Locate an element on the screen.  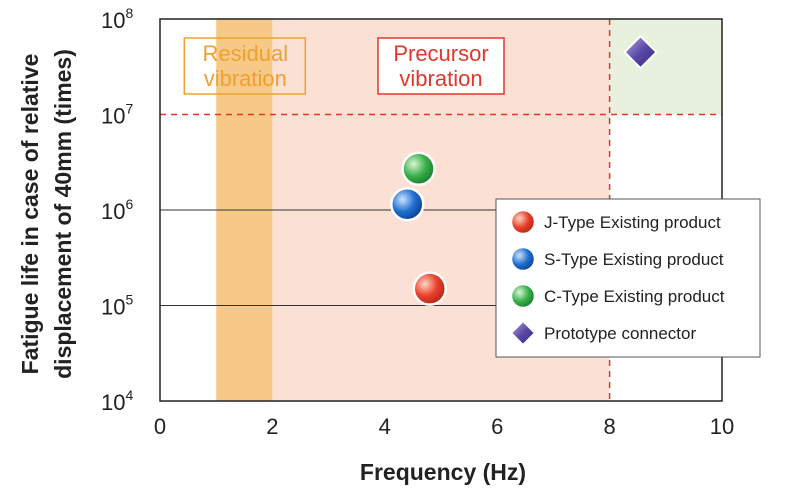
x-tick-label: 0 is located at coordinates (160, 426).